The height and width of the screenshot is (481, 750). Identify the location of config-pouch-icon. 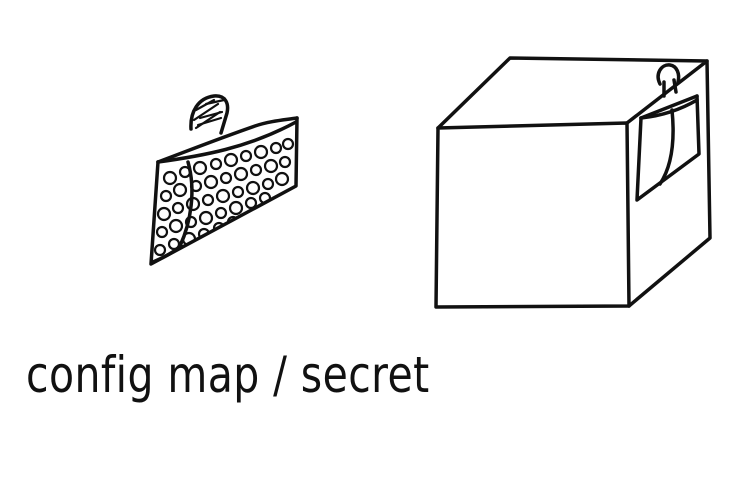
(224, 180).